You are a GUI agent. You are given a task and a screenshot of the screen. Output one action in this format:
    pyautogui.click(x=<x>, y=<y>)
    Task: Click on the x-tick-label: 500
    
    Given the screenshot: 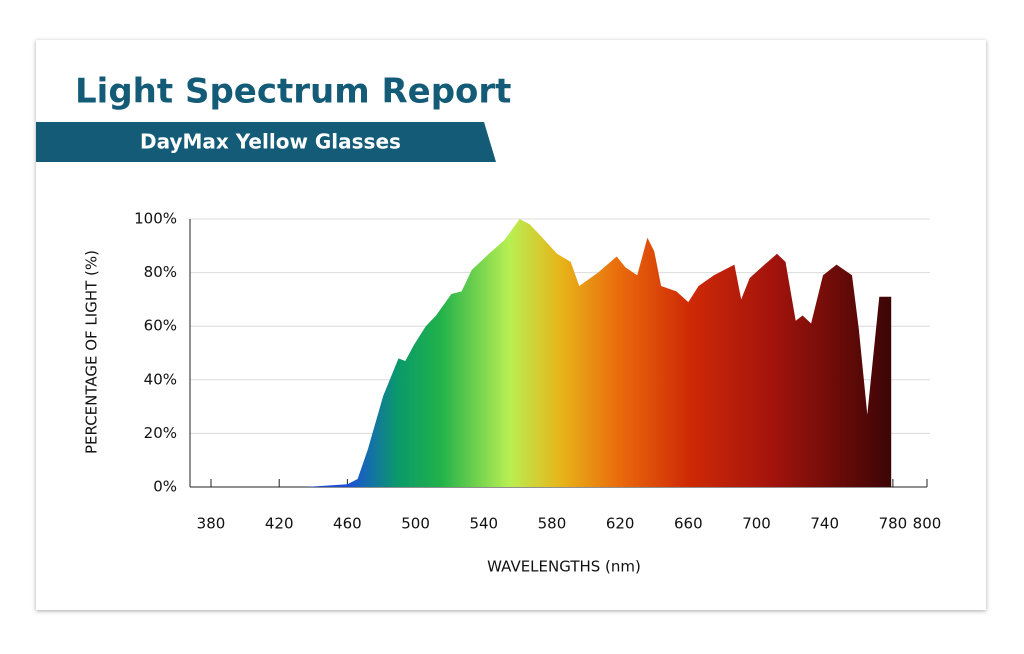 What is the action you would take?
    pyautogui.click(x=415, y=524)
    